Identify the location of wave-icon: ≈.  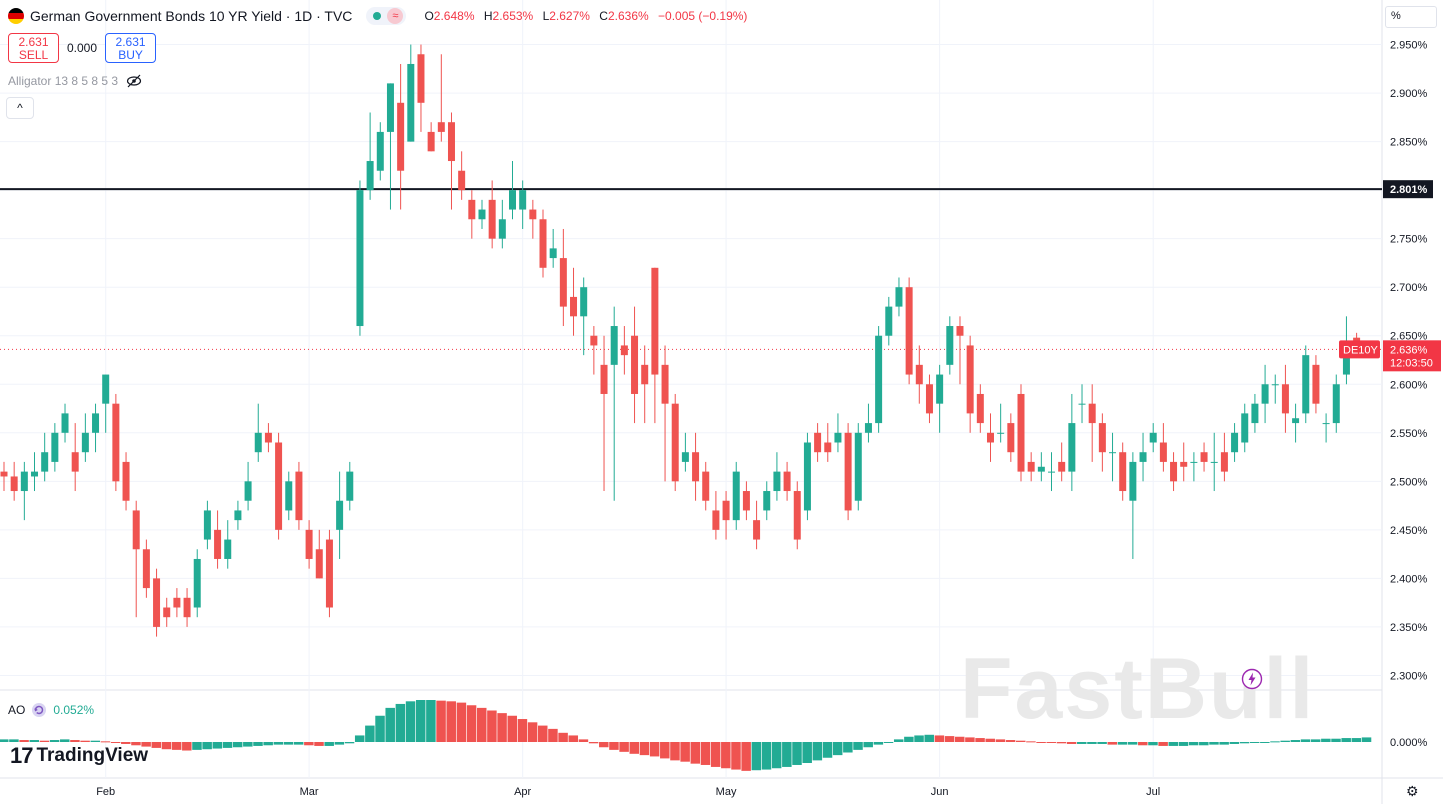
(395, 16).